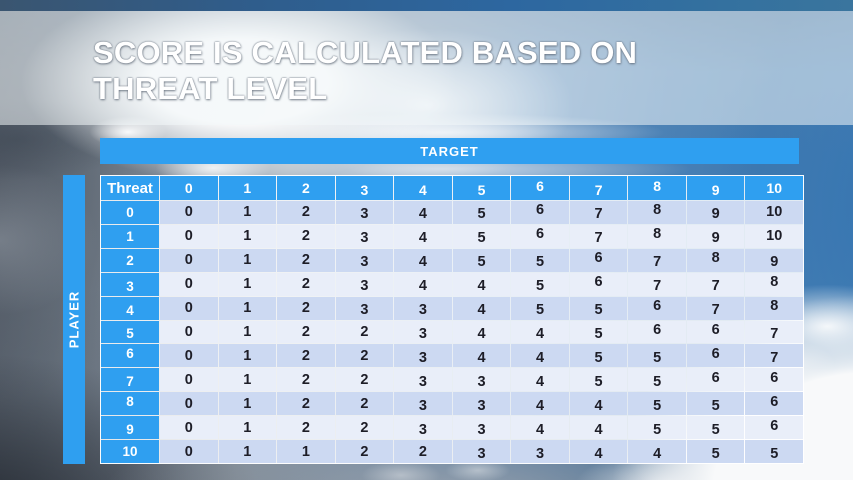 The height and width of the screenshot is (480, 853). Describe the element at coordinates (130, 428) in the screenshot. I see `row-header-9: 9` at that location.